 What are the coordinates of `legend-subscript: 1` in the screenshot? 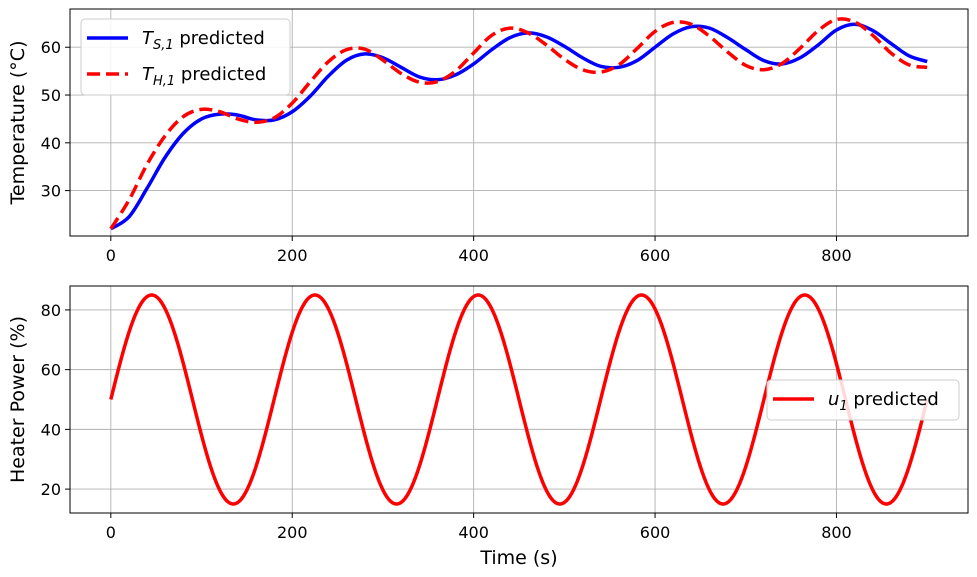 It's located at (843, 406).